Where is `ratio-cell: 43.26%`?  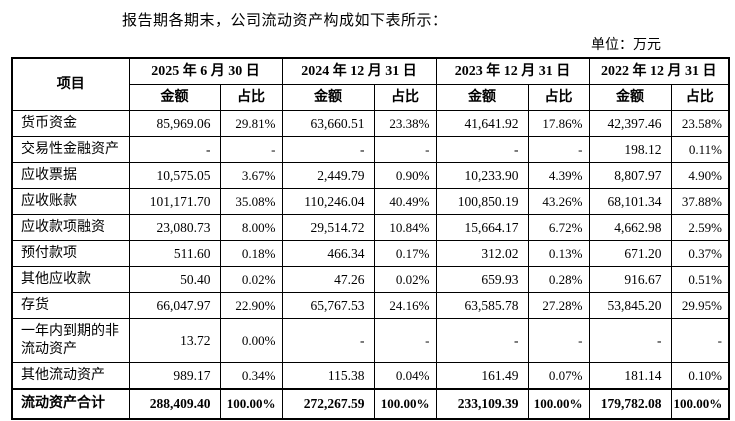 ratio-cell: 43.26% is located at coordinates (558, 201).